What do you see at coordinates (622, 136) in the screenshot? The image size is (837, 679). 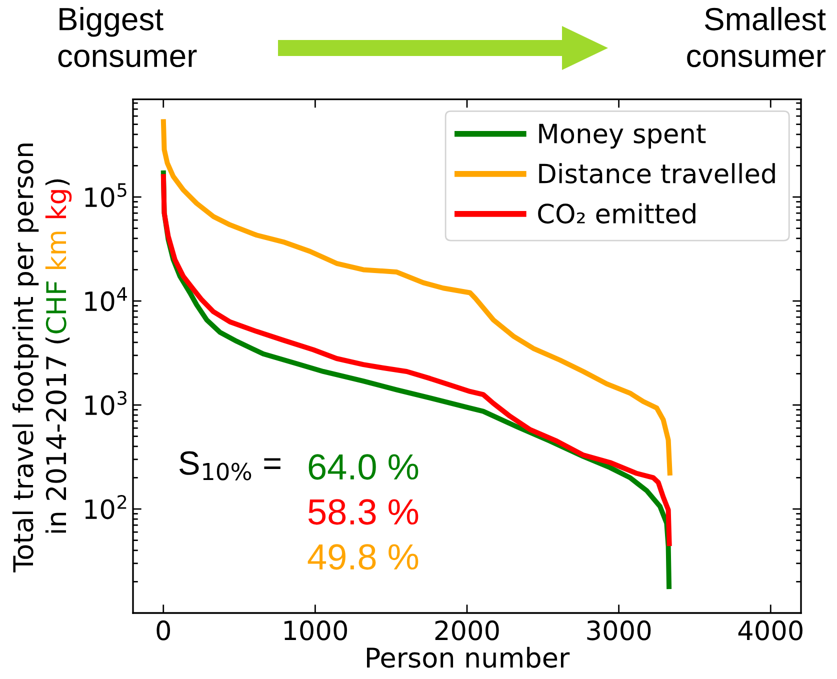 I see `legend-label: Money spent` at bounding box center [622, 136].